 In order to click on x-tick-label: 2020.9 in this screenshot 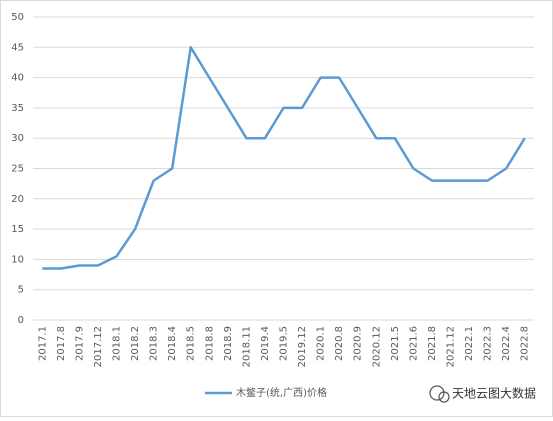, I will do `click(358, 343)`.